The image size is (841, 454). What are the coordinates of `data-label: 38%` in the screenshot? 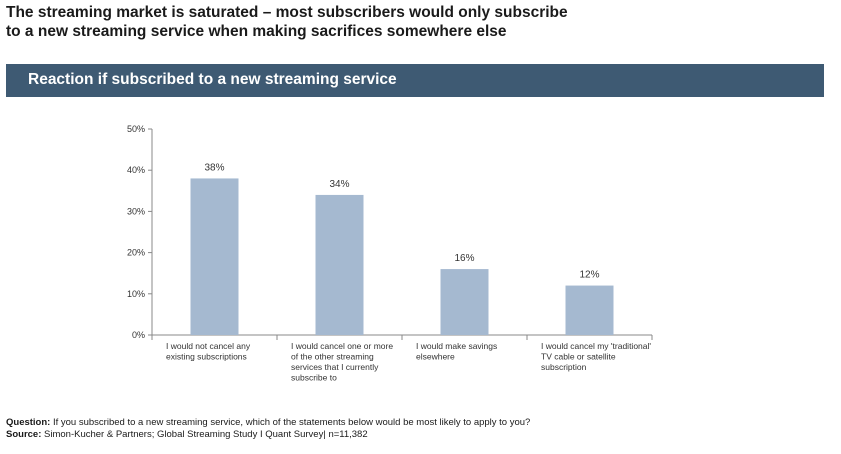 It's located at (214, 167).